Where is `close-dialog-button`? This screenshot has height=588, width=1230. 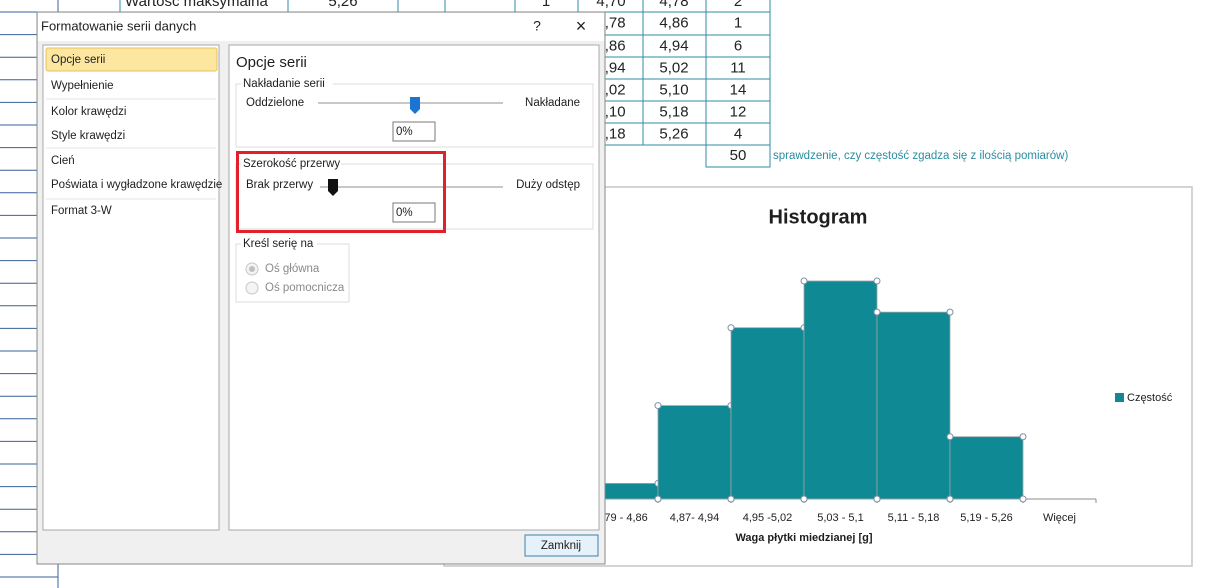 close-dialog-button is located at coordinates (561, 545).